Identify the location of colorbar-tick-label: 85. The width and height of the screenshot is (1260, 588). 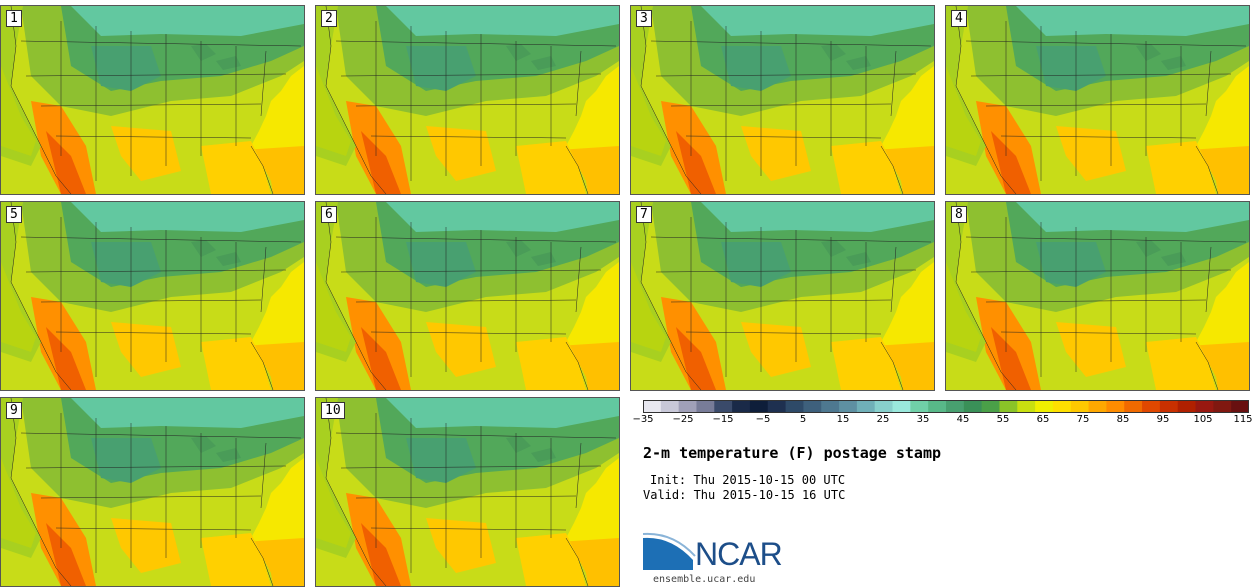
(1123, 419).